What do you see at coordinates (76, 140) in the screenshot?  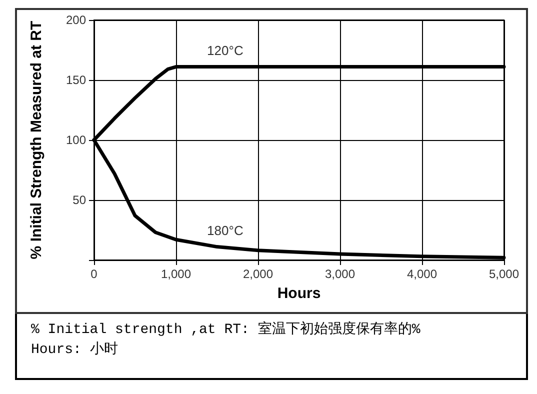 I see `y-tick-label: 100` at bounding box center [76, 140].